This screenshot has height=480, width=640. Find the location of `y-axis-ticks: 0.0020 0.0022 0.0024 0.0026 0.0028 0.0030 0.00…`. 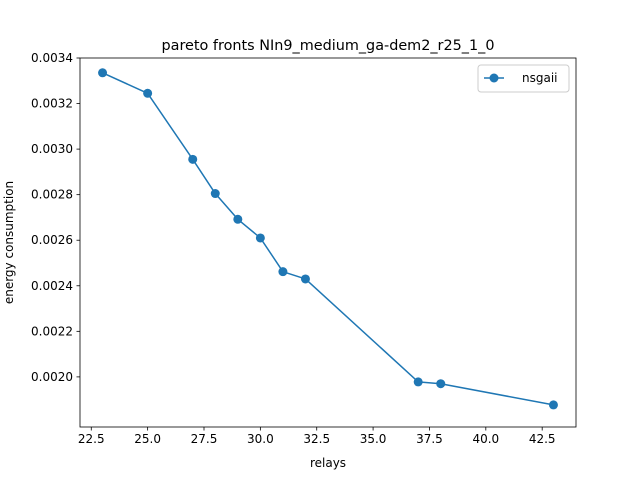

y-axis-ticks: 0.0020 0.0022 0.0024 0.0026 0.0028 0.0030 0.00… is located at coordinates (55, 217).